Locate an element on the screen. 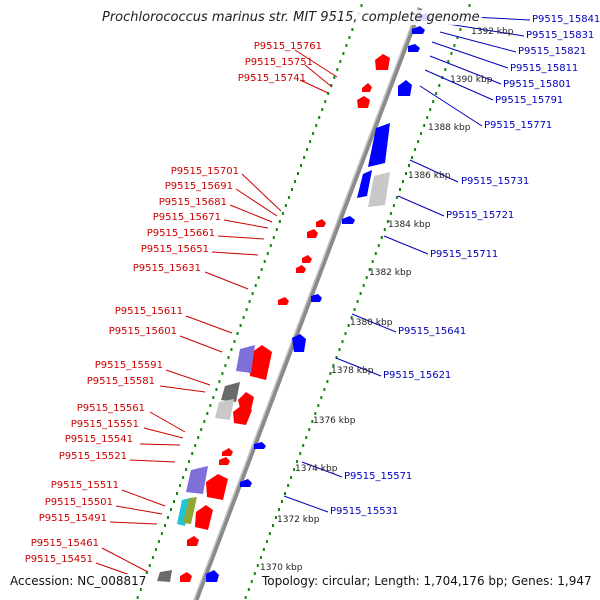 The image size is (600, 600). gene-label-reverse: P9515_15631 is located at coordinates (166, 268).